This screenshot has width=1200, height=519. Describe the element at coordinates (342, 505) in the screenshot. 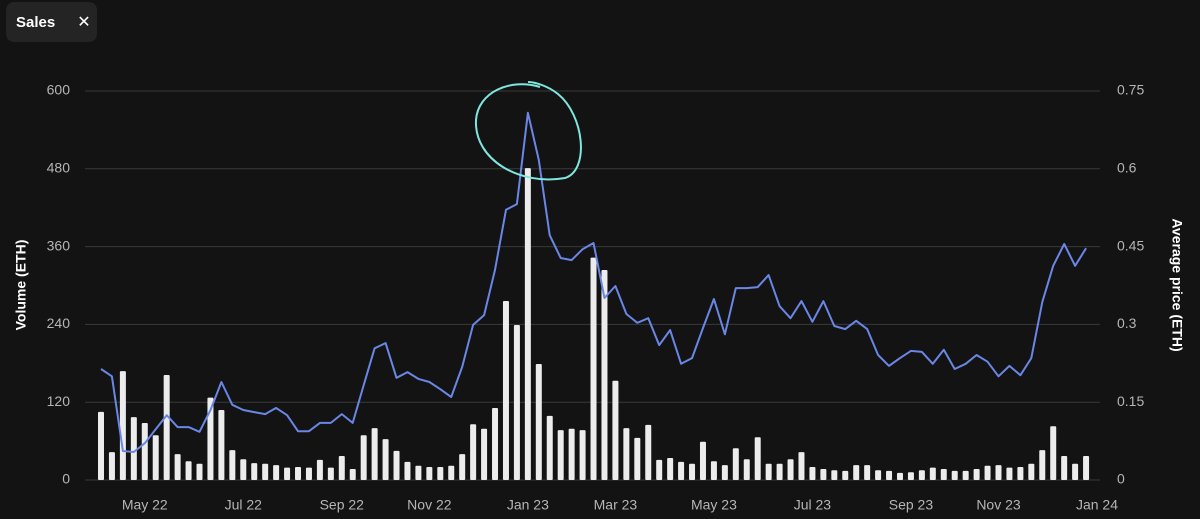

I see `x-tick-label: Sep 22` at that location.